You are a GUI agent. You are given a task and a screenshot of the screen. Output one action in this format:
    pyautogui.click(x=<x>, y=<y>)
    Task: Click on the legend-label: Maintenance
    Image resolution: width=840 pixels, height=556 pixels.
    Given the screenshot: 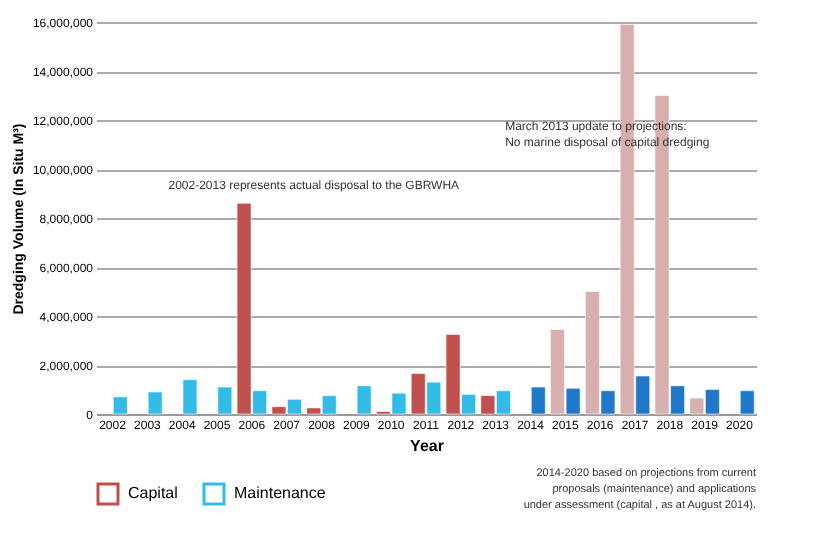 What is the action you would take?
    pyautogui.click(x=280, y=493)
    